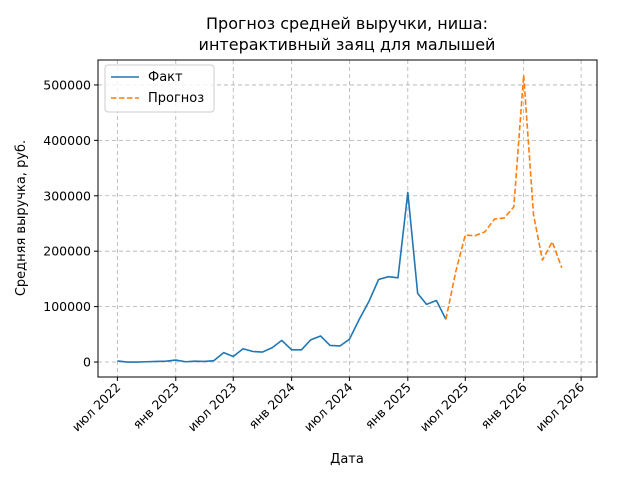 The height and width of the screenshot is (480, 640). What do you see at coordinates (67, 84) in the screenshot?
I see `y-tick-label: 500000` at bounding box center [67, 84].